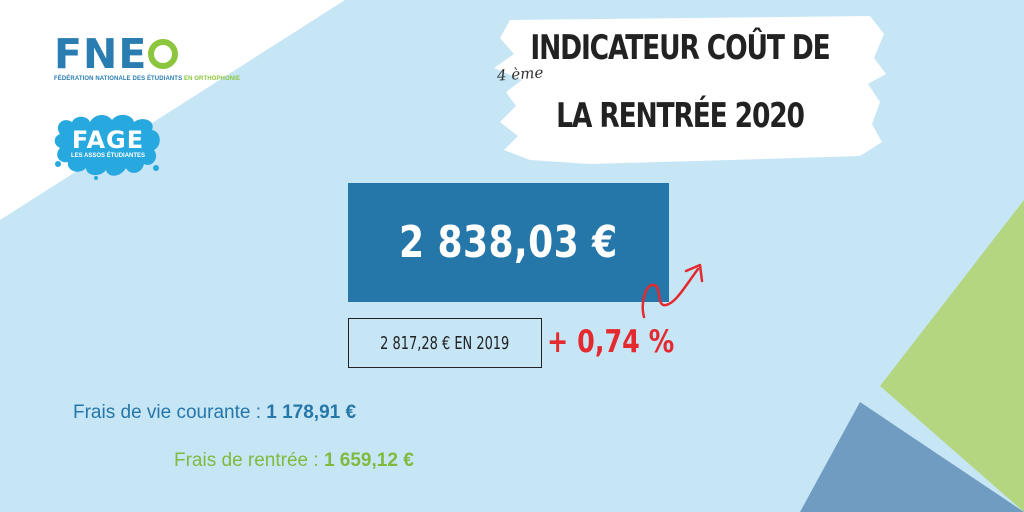  I want to click on fage-splash-icon, so click(107, 147).